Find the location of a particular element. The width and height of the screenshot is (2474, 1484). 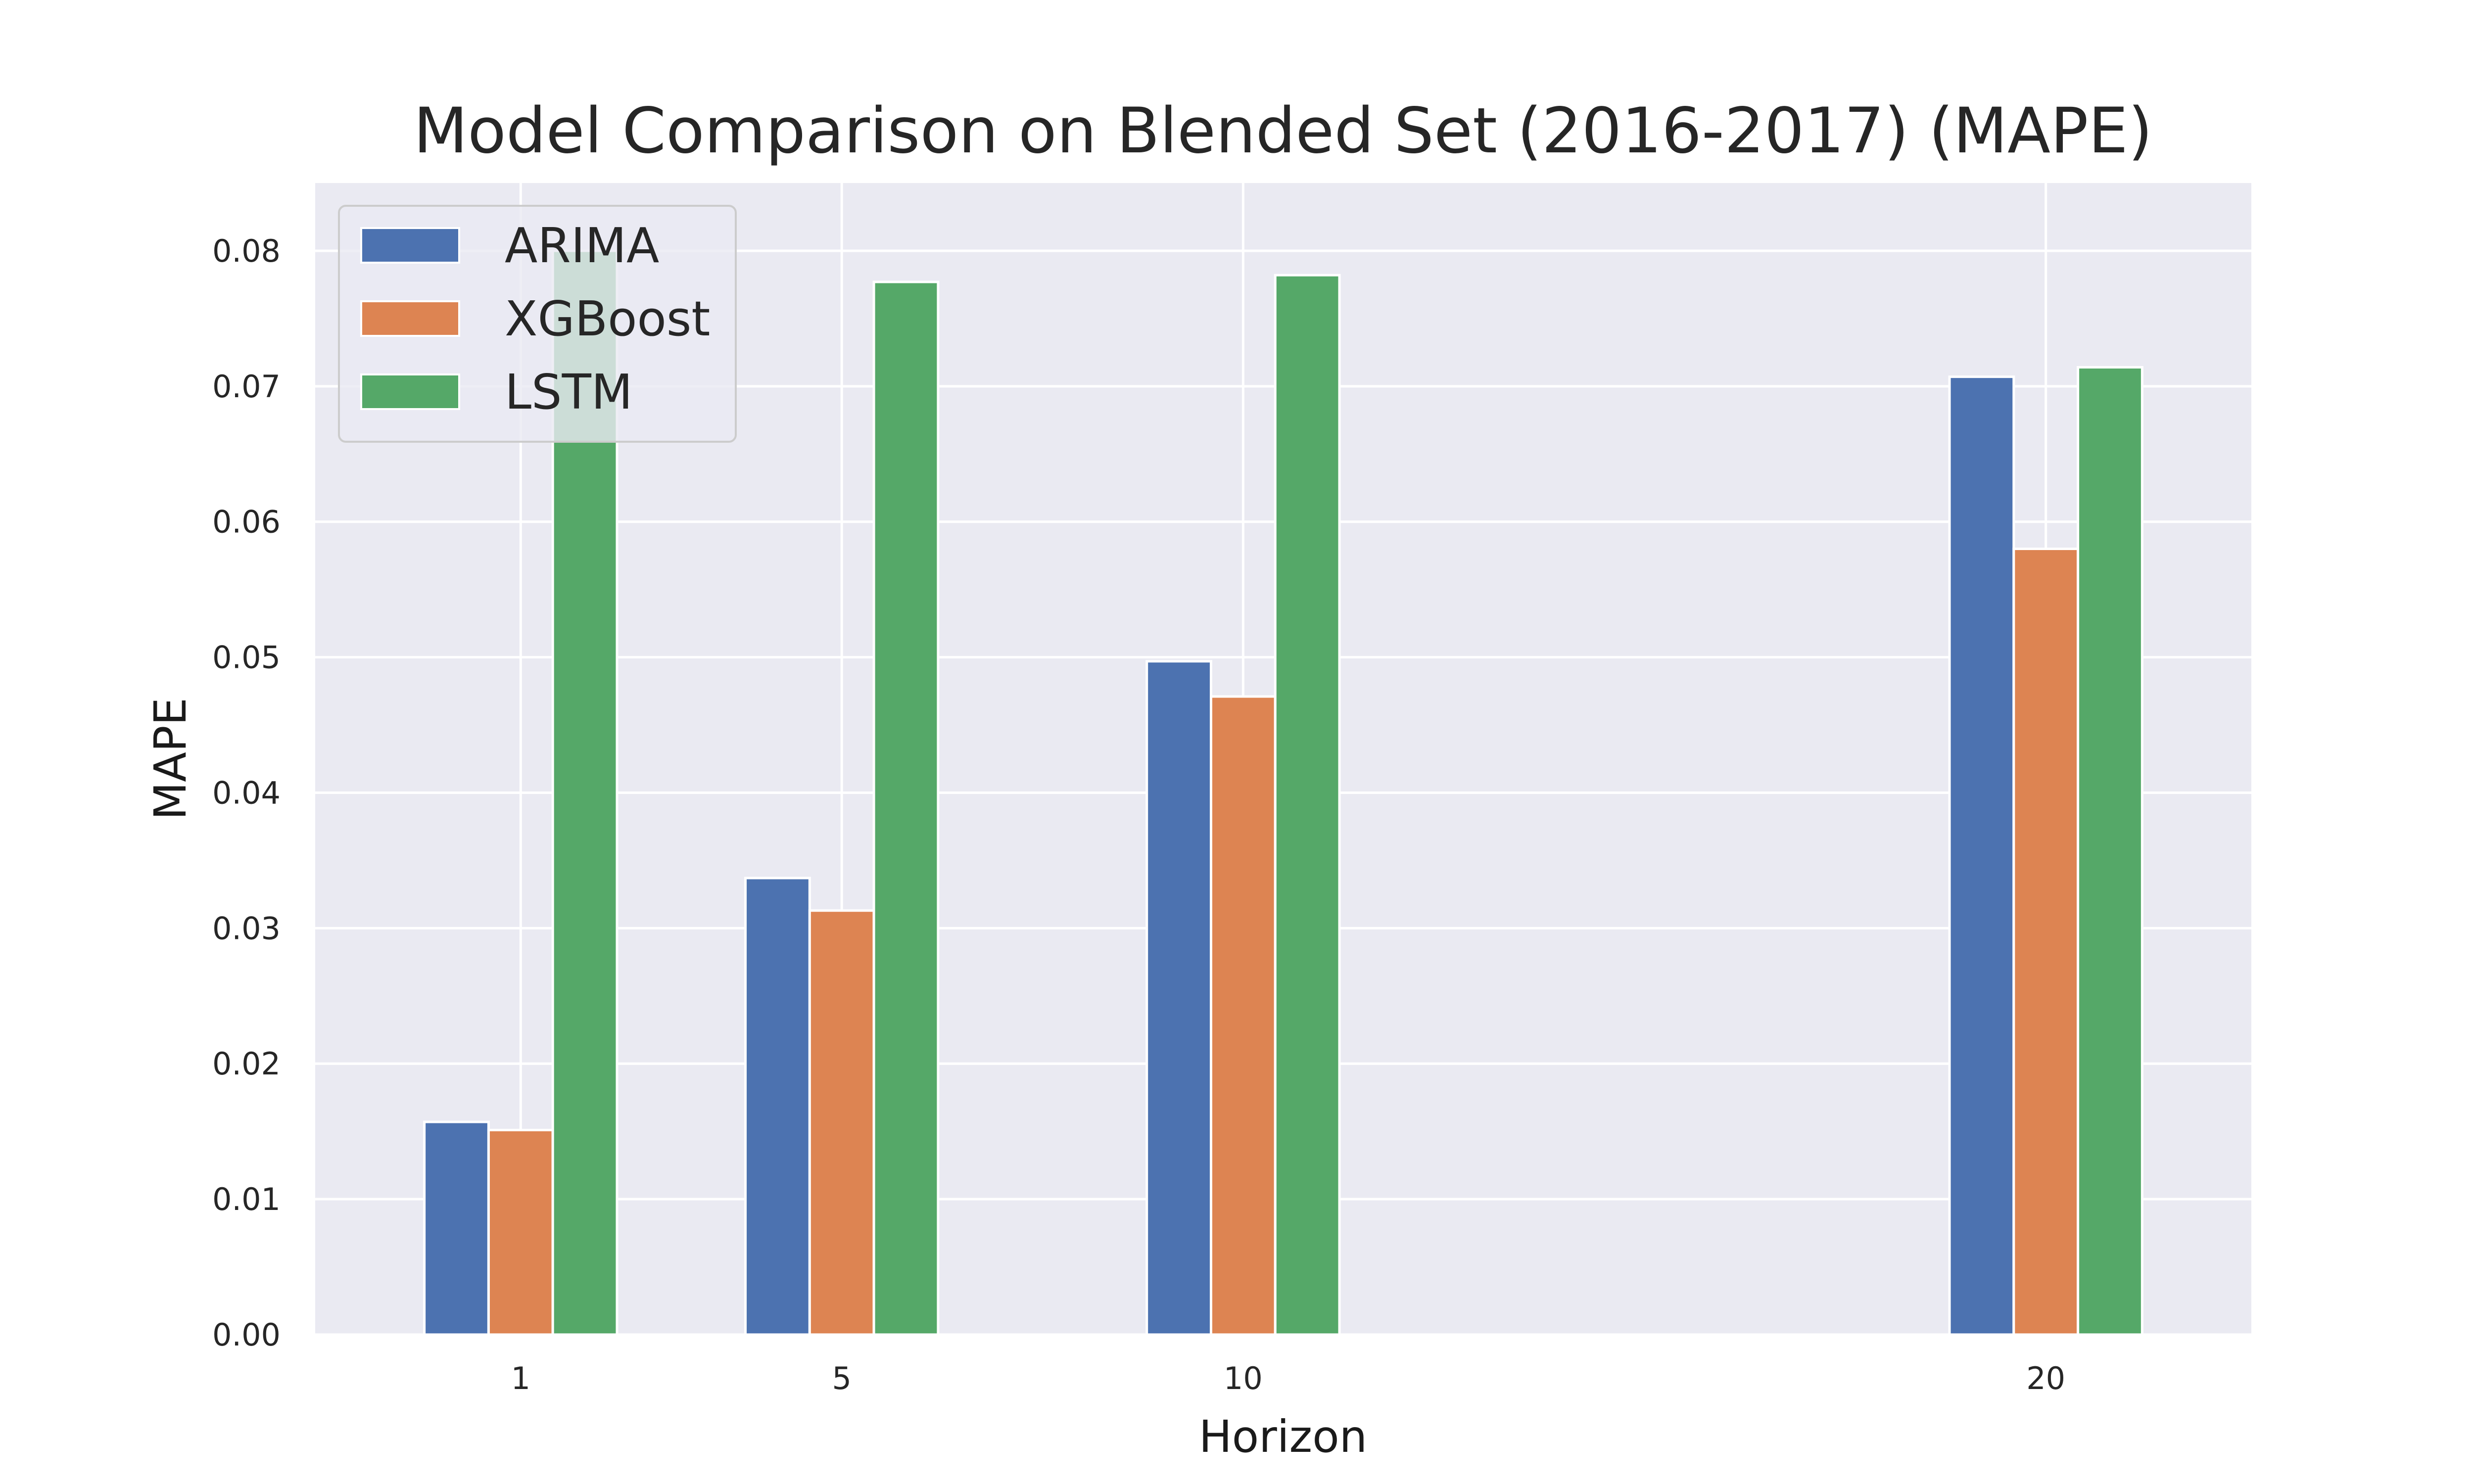

legend-items: ARIMA XGBoost LSTM is located at coordinates (535, 319).